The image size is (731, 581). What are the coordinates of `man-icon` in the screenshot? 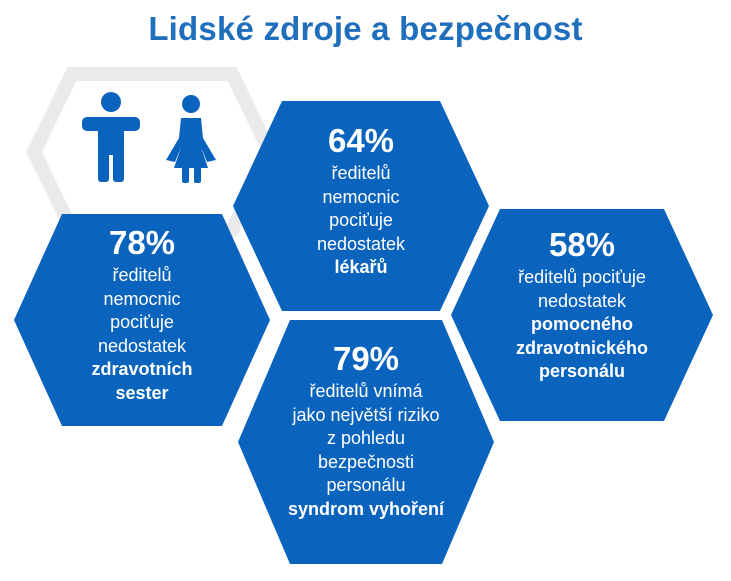 It's located at (111, 137).